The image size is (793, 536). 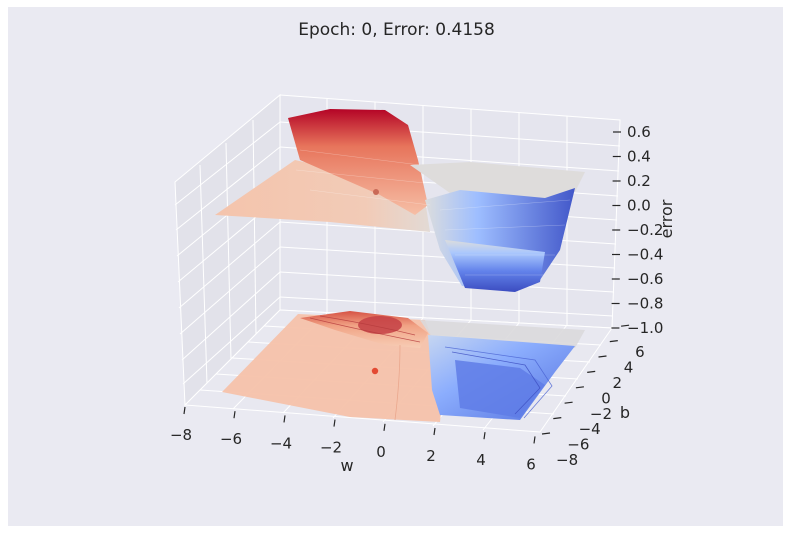 I want to click on chart-title: Epoch: 0, Error: 0.4158, so click(x=396, y=30).